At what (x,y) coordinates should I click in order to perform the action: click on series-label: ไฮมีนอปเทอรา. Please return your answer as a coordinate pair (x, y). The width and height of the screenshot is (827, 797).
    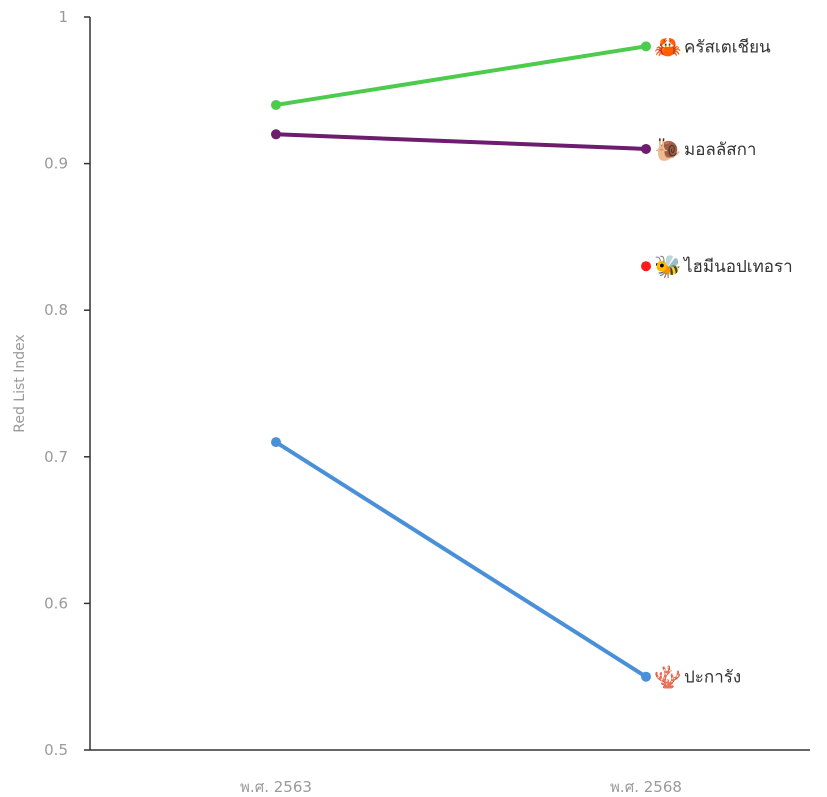
    Looking at the image, I should click on (737, 266).